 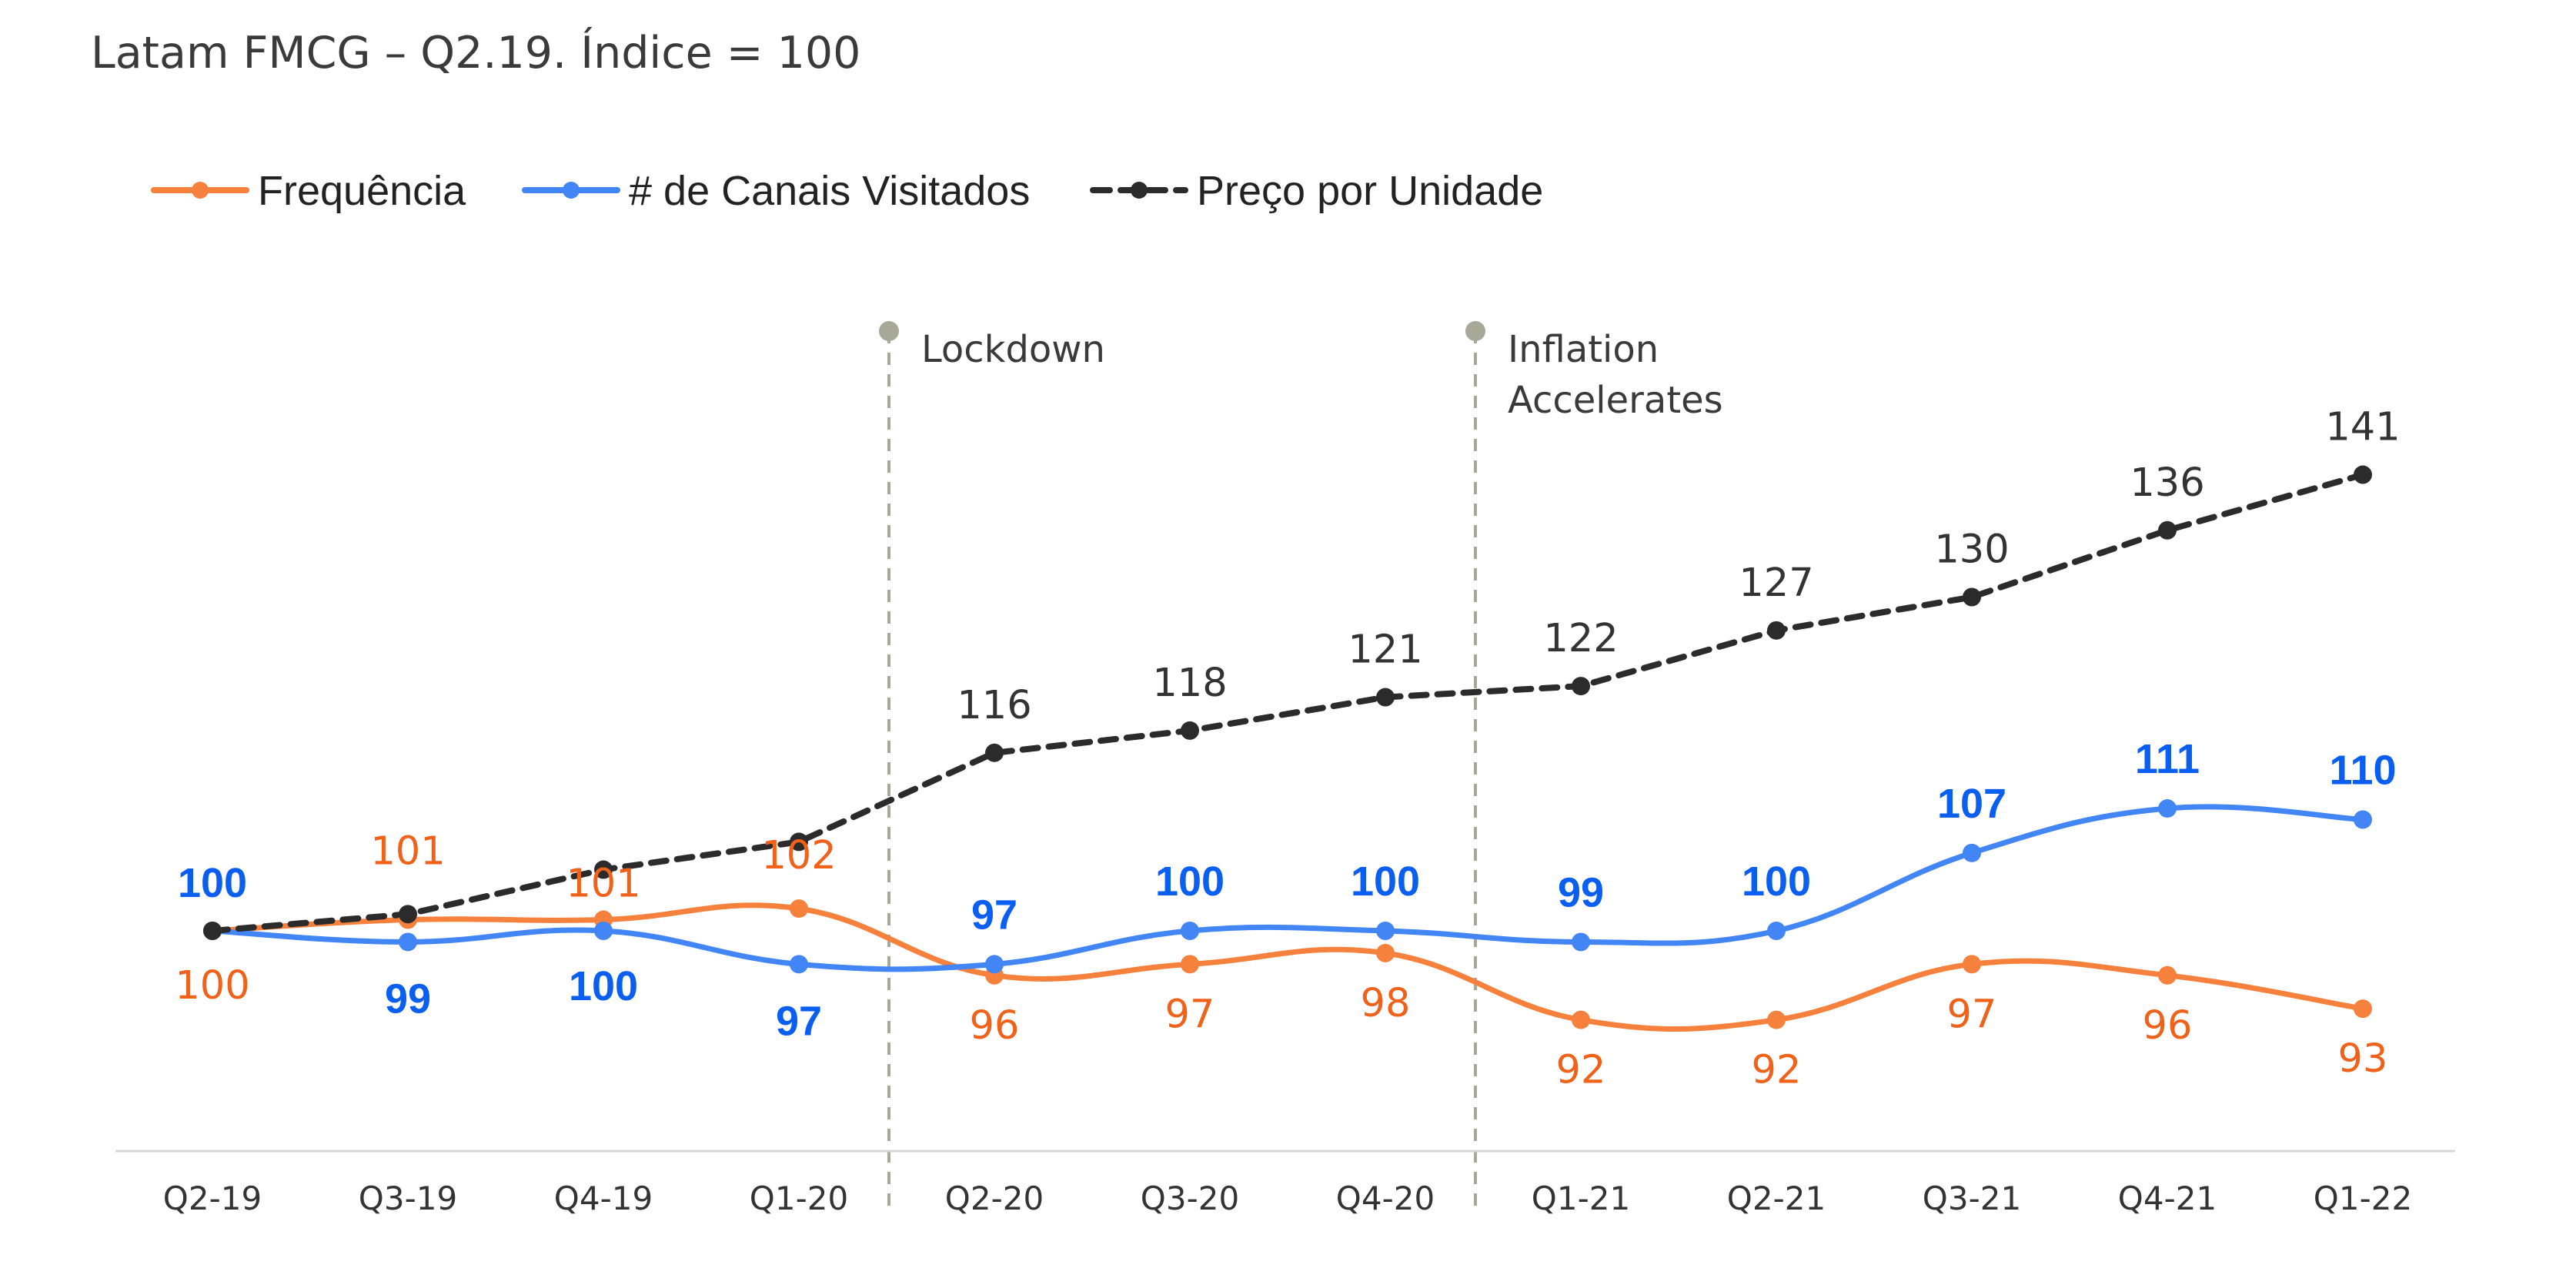 I want to click on data-label-frequencia: 98, so click(x=1386, y=1003).